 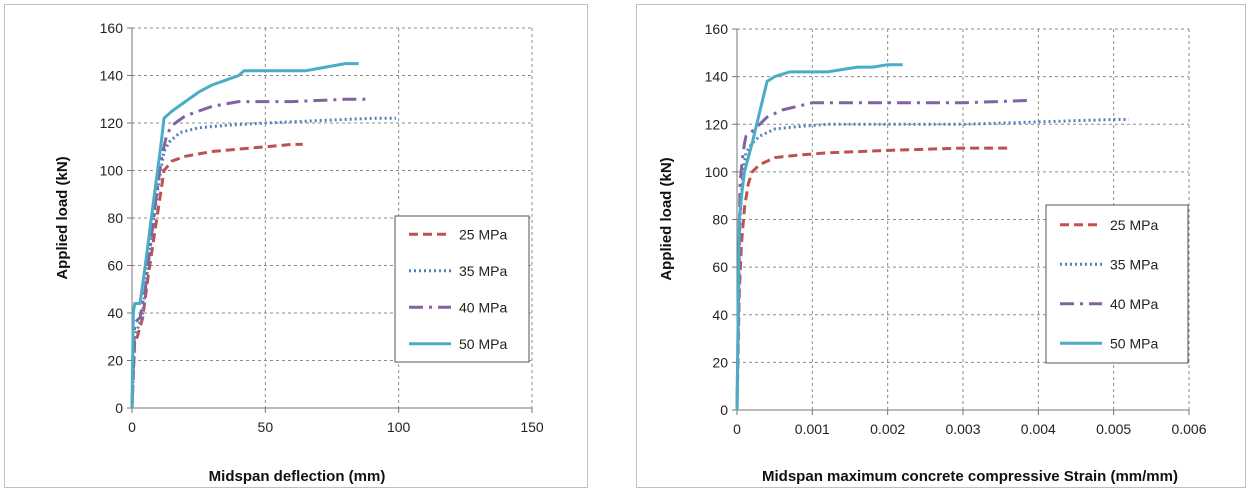 What do you see at coordinates (1038, 429) in the screenshot?
I see `x-tick-label: 0.004` at bounding box center [1038, 429].